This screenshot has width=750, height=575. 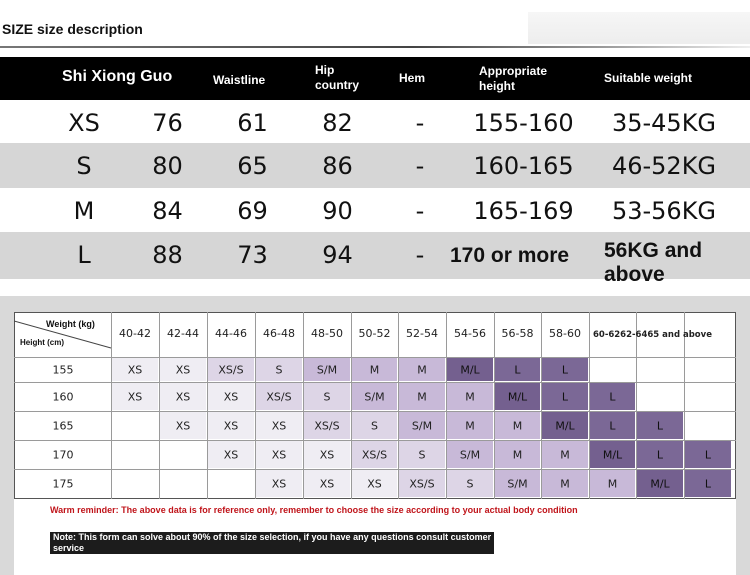 I want to click on height-row-label: 165, so click(x=63, y=426).